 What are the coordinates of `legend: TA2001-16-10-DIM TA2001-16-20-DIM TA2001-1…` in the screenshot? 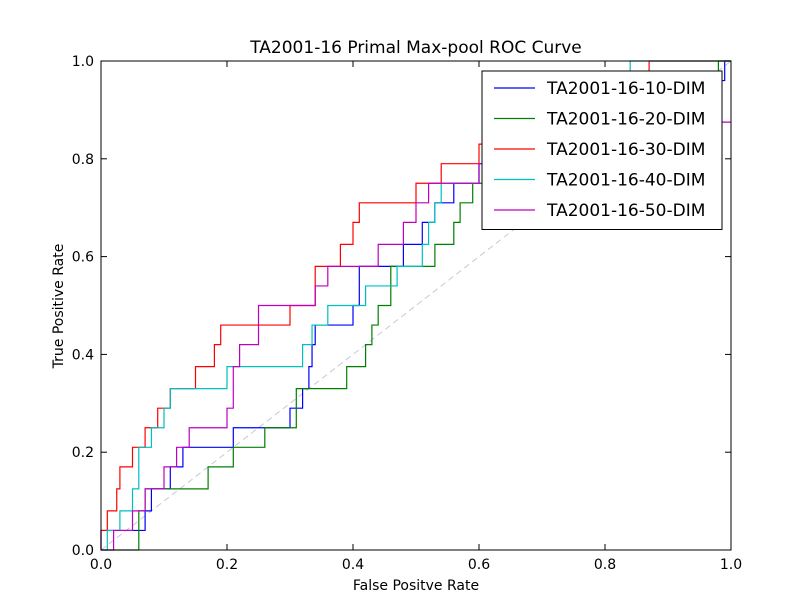 It's located at (602, 150).